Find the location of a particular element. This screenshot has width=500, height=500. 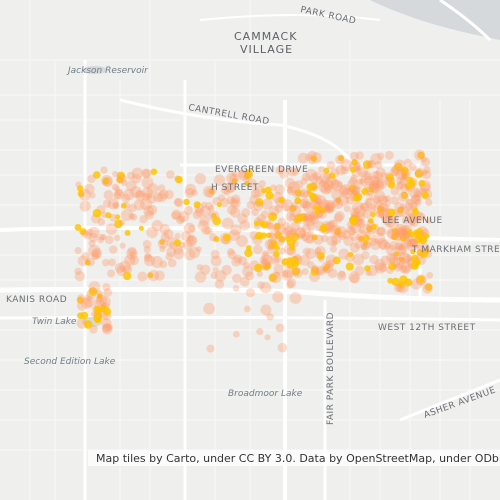

place-label: VILLAGE is located at coordinates (266, 49).